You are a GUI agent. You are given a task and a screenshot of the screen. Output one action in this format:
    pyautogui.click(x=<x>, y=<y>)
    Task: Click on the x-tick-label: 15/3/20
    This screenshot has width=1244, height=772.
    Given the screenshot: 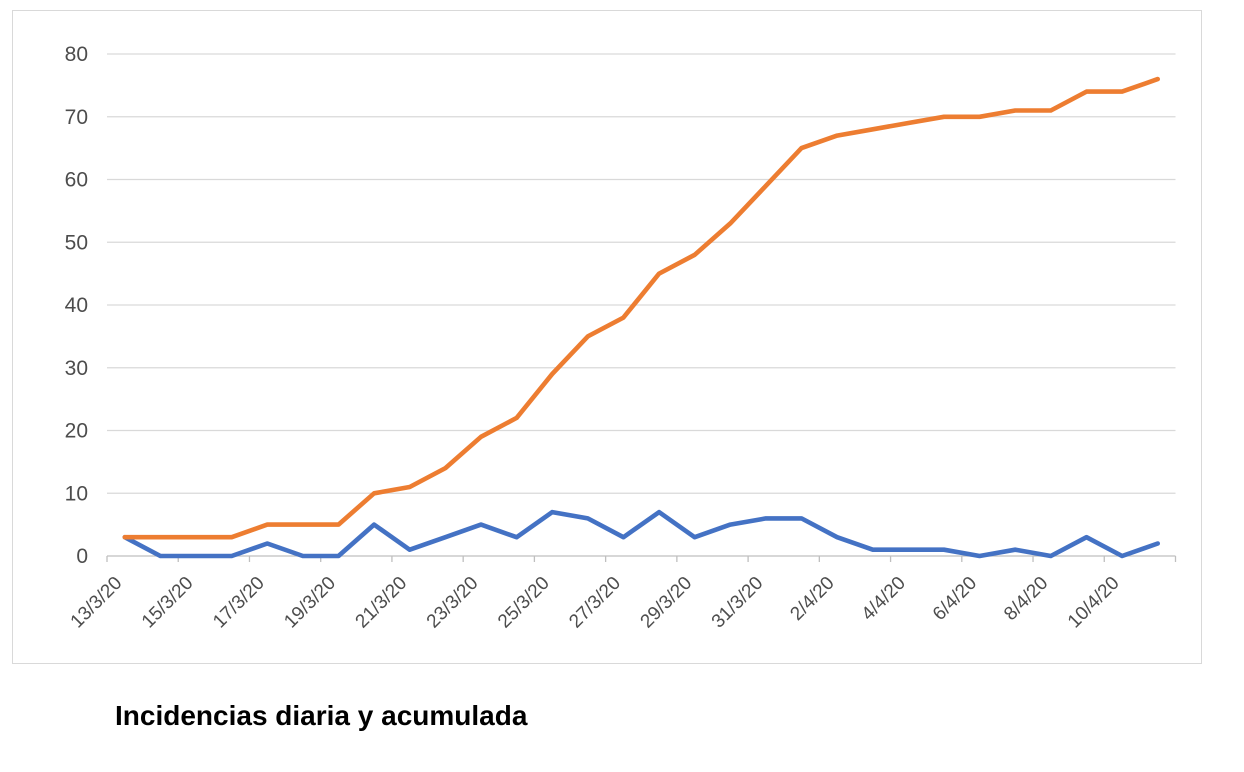 What is the action you would take?
    pyautogui.click(x=168, y=603)
    